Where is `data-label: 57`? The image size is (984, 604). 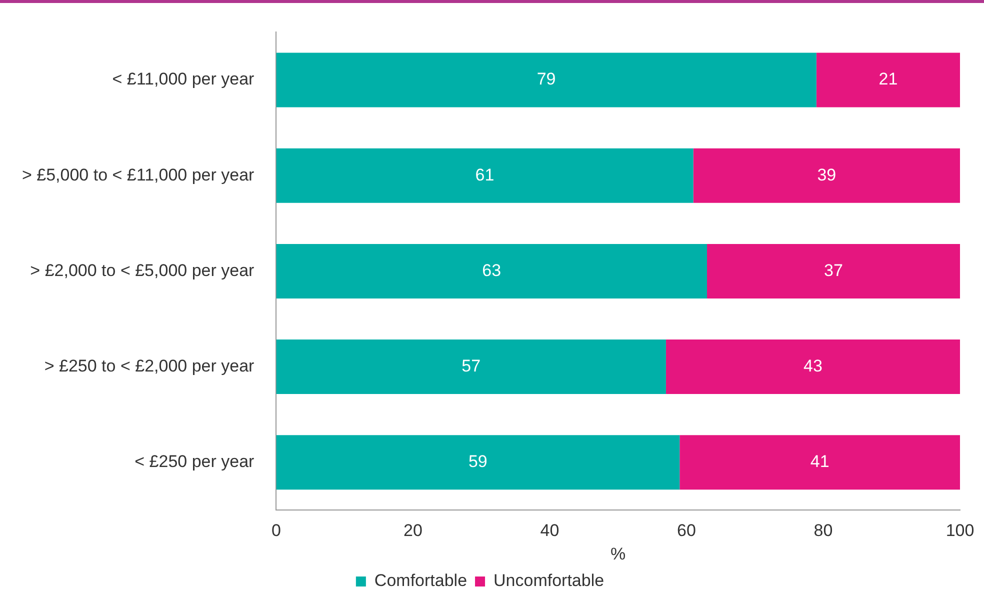
data-label: 57 is located at coordinates (471, 366).